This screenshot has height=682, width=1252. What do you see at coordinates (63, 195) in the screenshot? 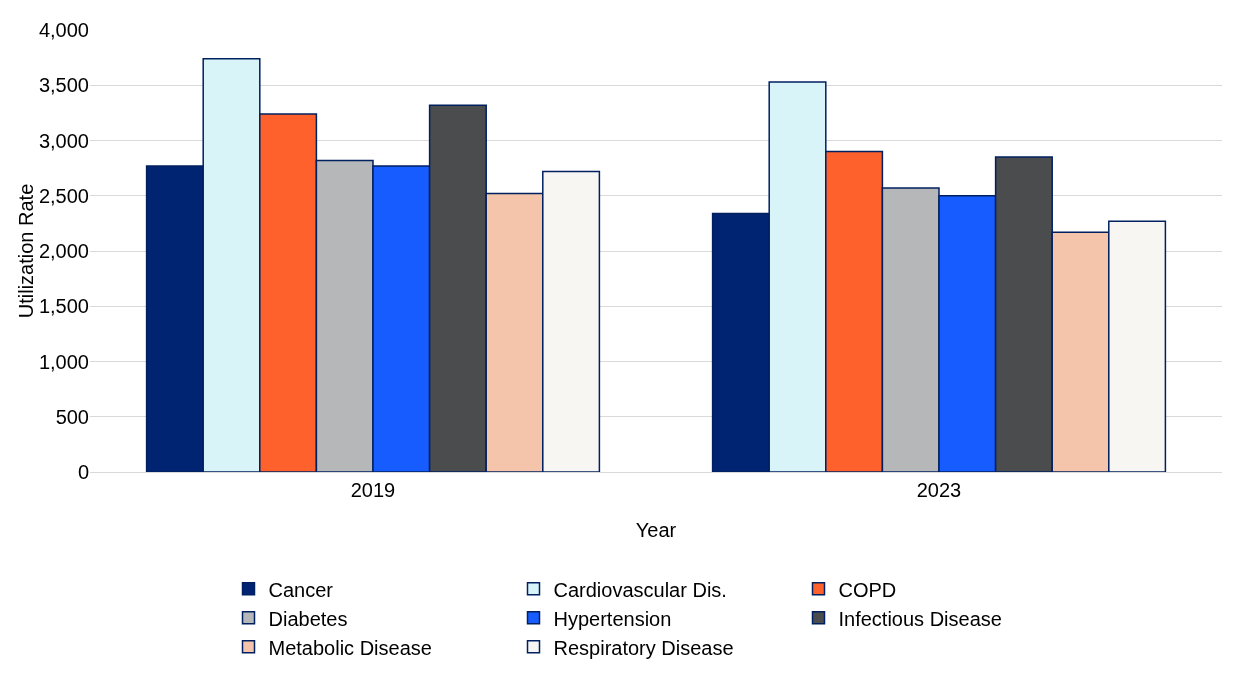
I see `y-tick-label: 2,500` at bounding box center [63, 195].